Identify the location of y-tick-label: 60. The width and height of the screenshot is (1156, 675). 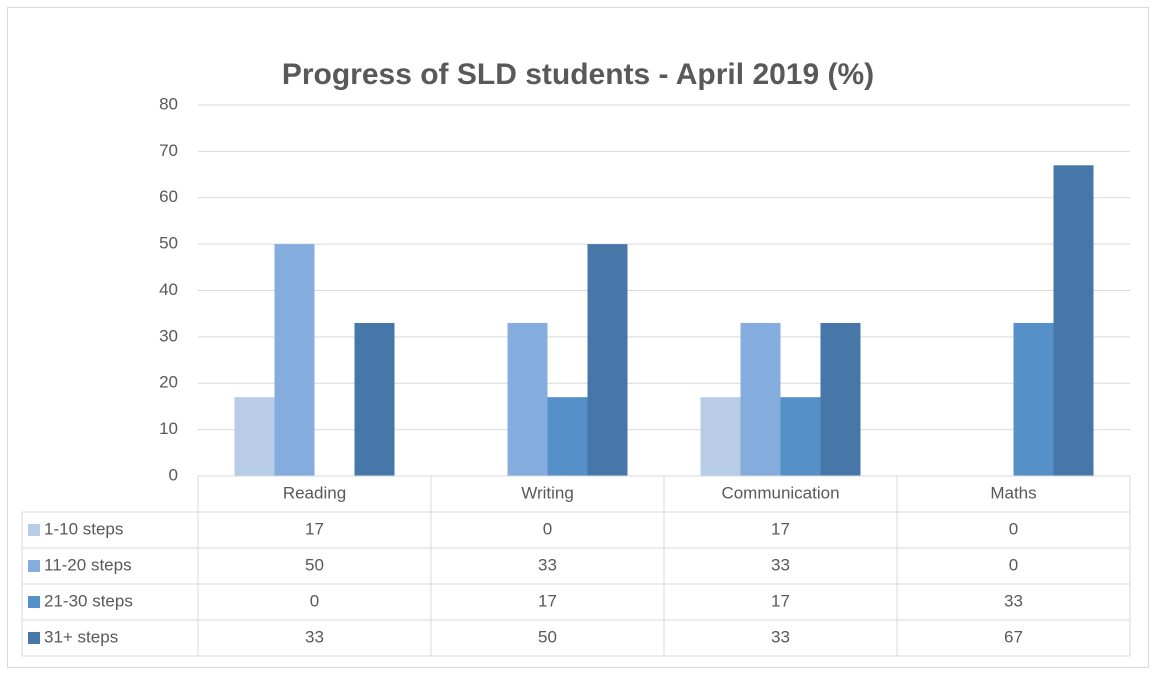
(168, 196).